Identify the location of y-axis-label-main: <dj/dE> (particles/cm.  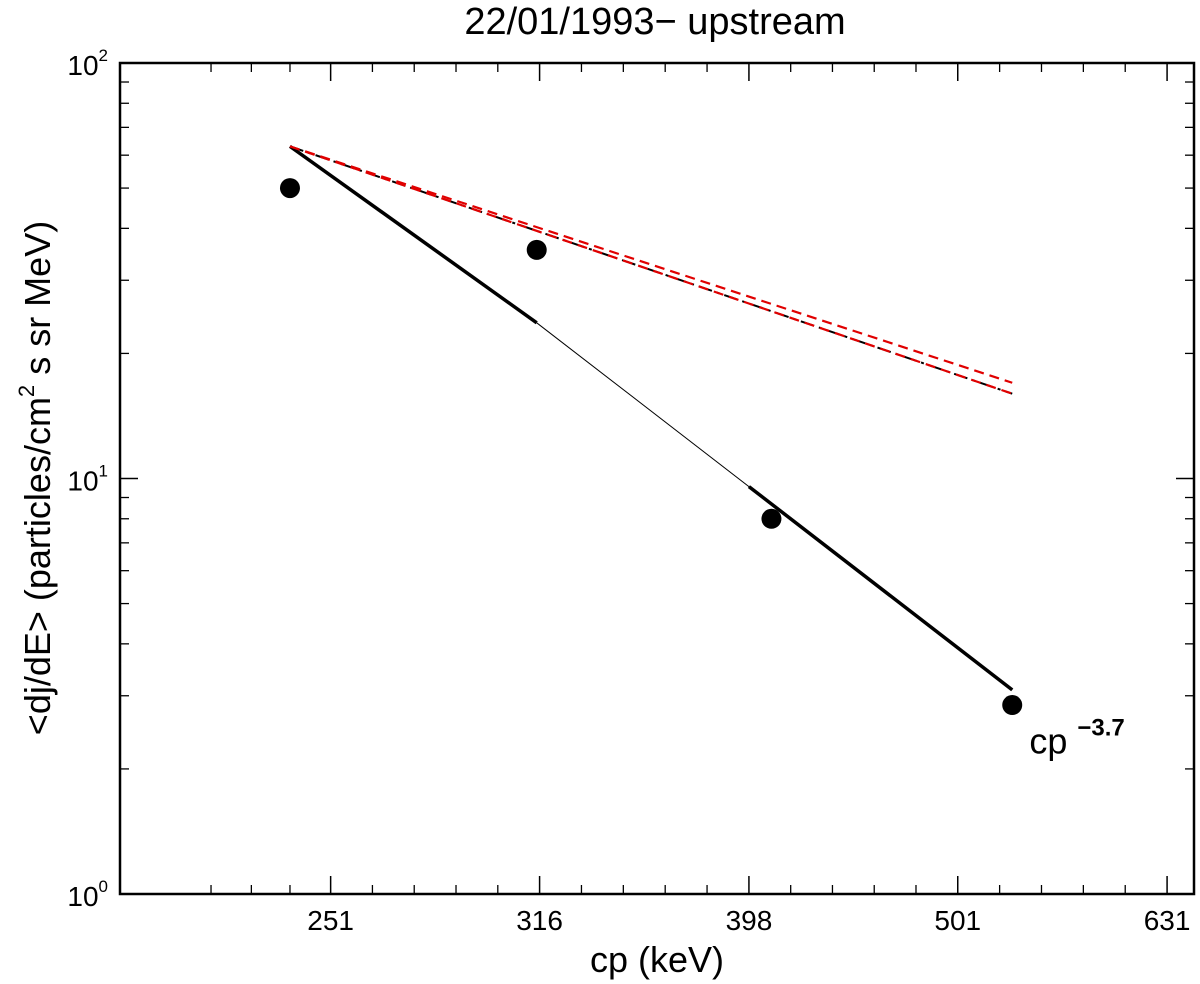
(37, 566).